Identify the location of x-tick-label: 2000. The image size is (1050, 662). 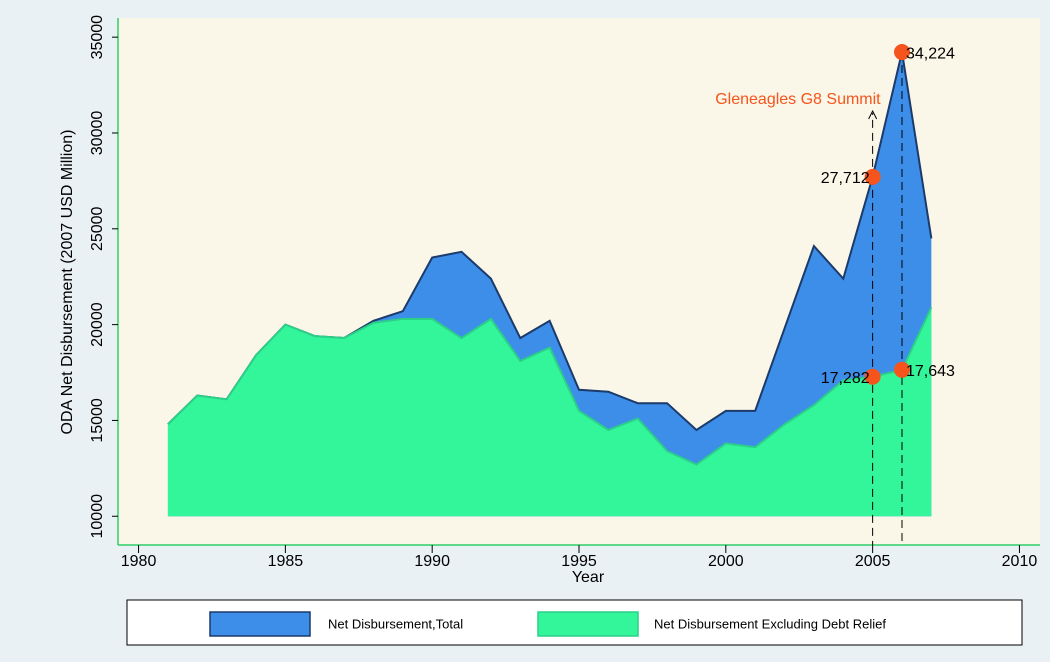
(726, 561).